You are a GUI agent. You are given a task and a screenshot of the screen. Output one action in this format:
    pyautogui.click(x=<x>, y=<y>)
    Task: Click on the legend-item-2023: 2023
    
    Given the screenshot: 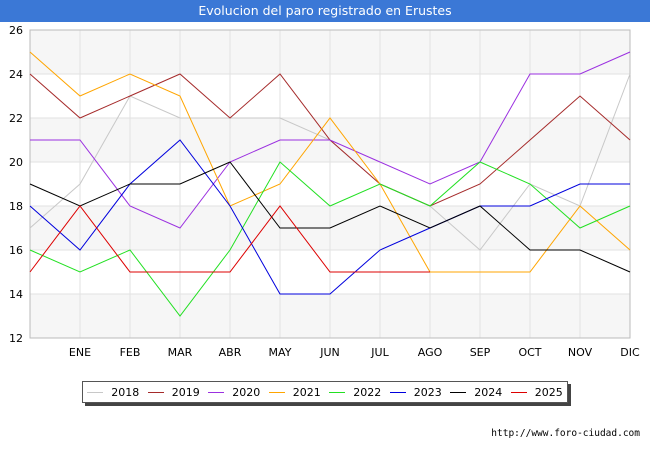 What is the action you would take?
    pyautogui.click(x=415, y=392)
    